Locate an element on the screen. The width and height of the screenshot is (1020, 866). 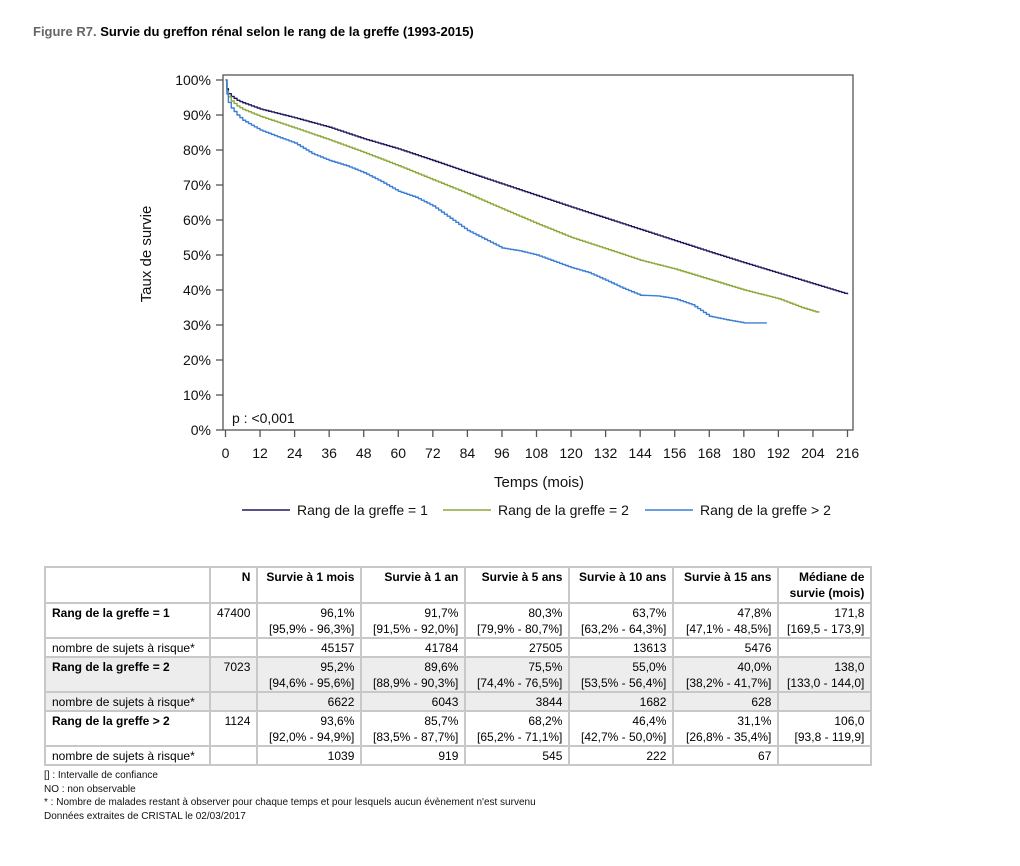
header-10-years: Survie à 10 ans is located at coordinates (621, 585).